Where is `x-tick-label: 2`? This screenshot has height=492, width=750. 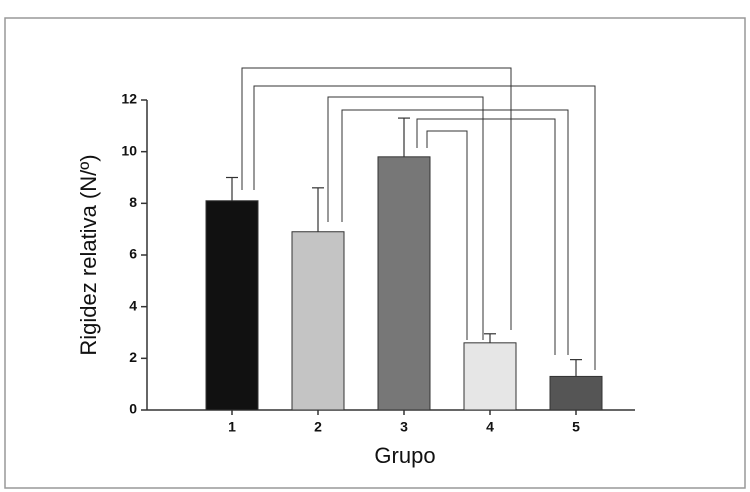
x-tick-label: 2 is located at coordinates (318, 427).